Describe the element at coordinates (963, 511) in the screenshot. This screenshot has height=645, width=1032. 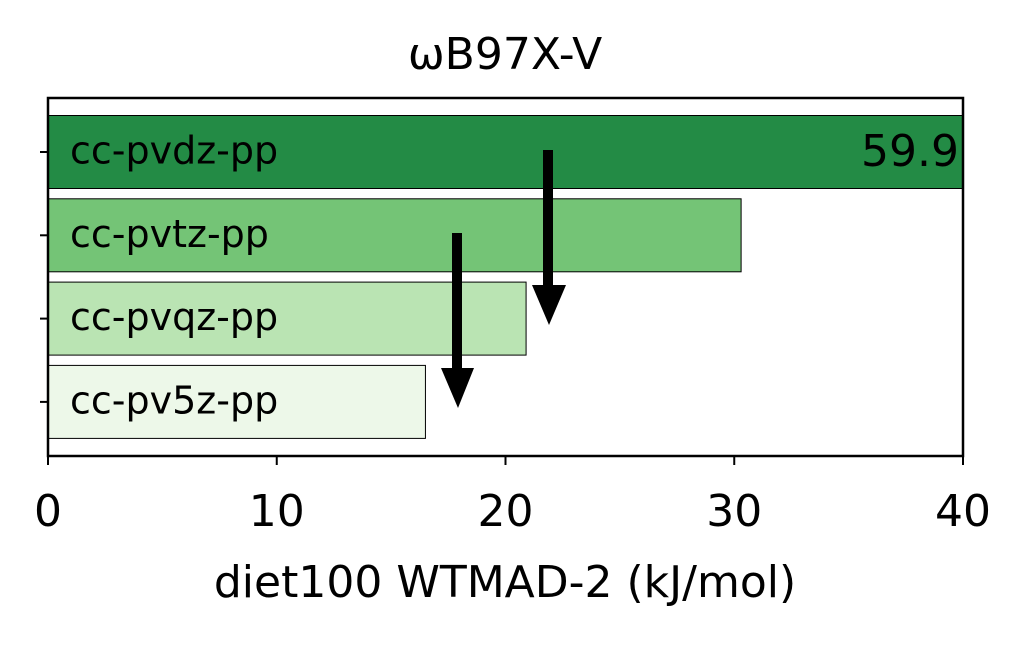
I see `x-tick-label: 40` at that location.